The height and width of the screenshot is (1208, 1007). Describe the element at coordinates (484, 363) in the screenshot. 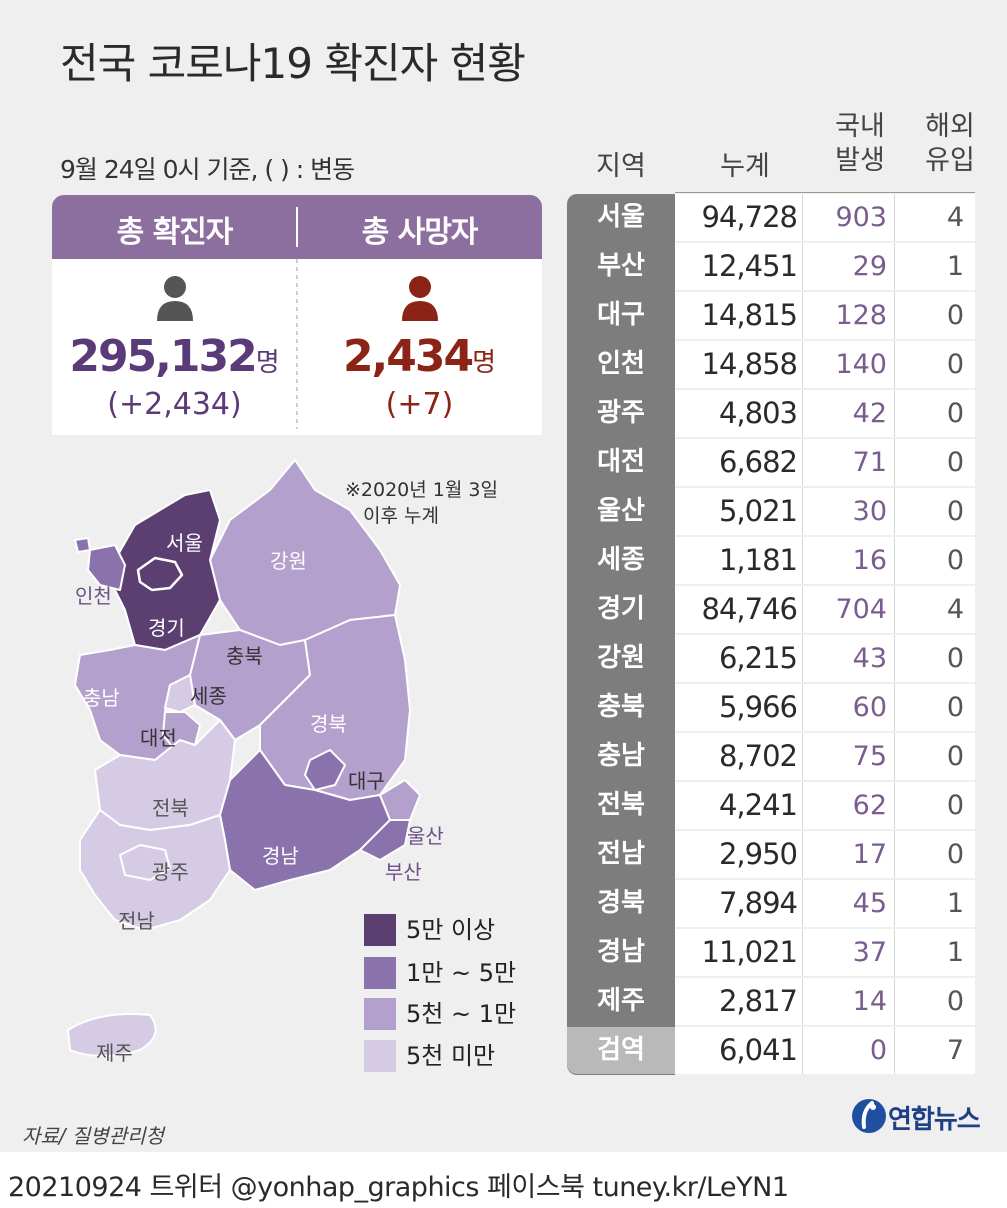

I see `deaths-unit: 명` at that location.